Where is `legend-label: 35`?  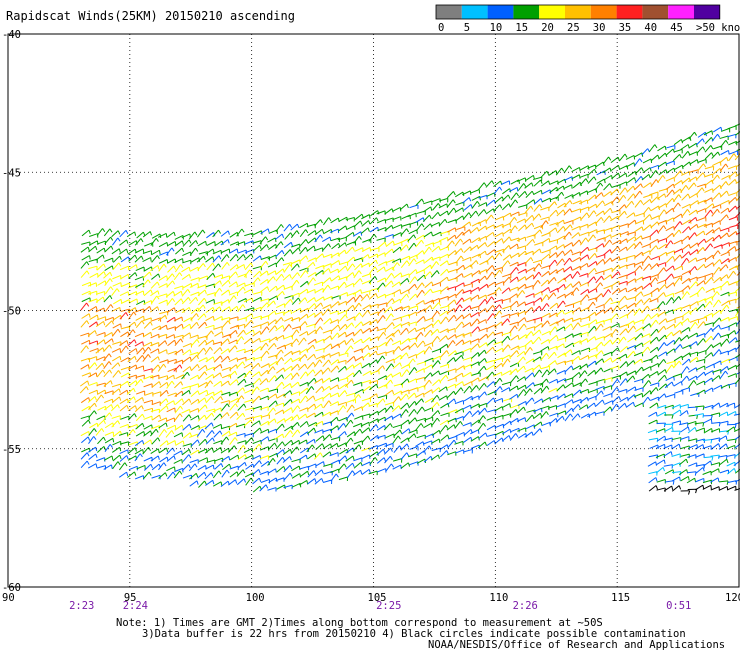
legend-label: 35 is located at coordinates (625, 28).